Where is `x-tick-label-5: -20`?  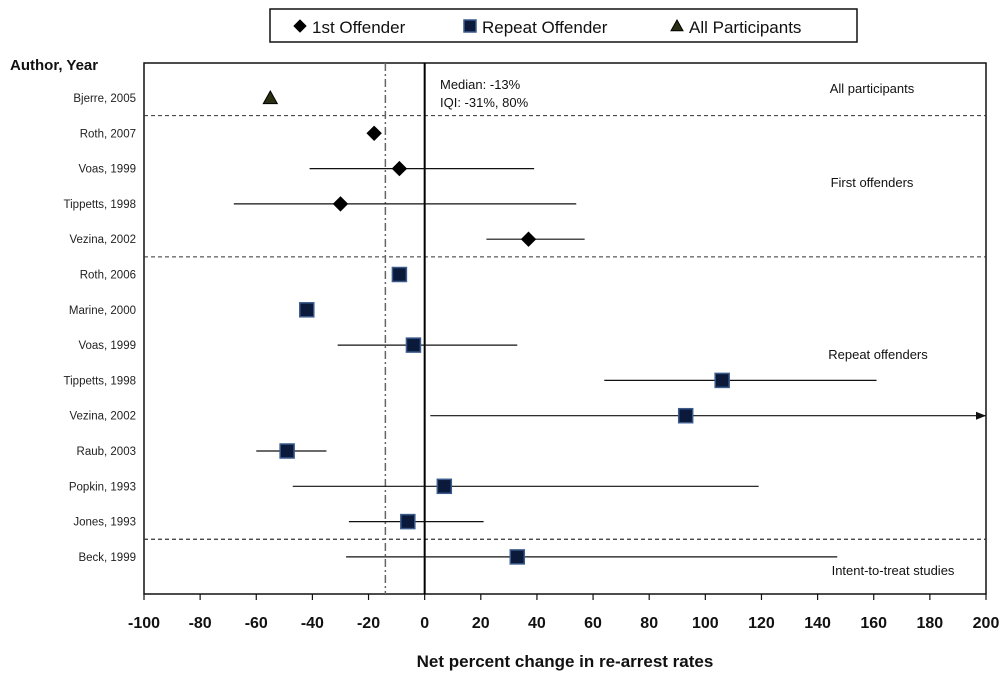
x-tick-label-5: -20 is located at coordinates (368, 623).